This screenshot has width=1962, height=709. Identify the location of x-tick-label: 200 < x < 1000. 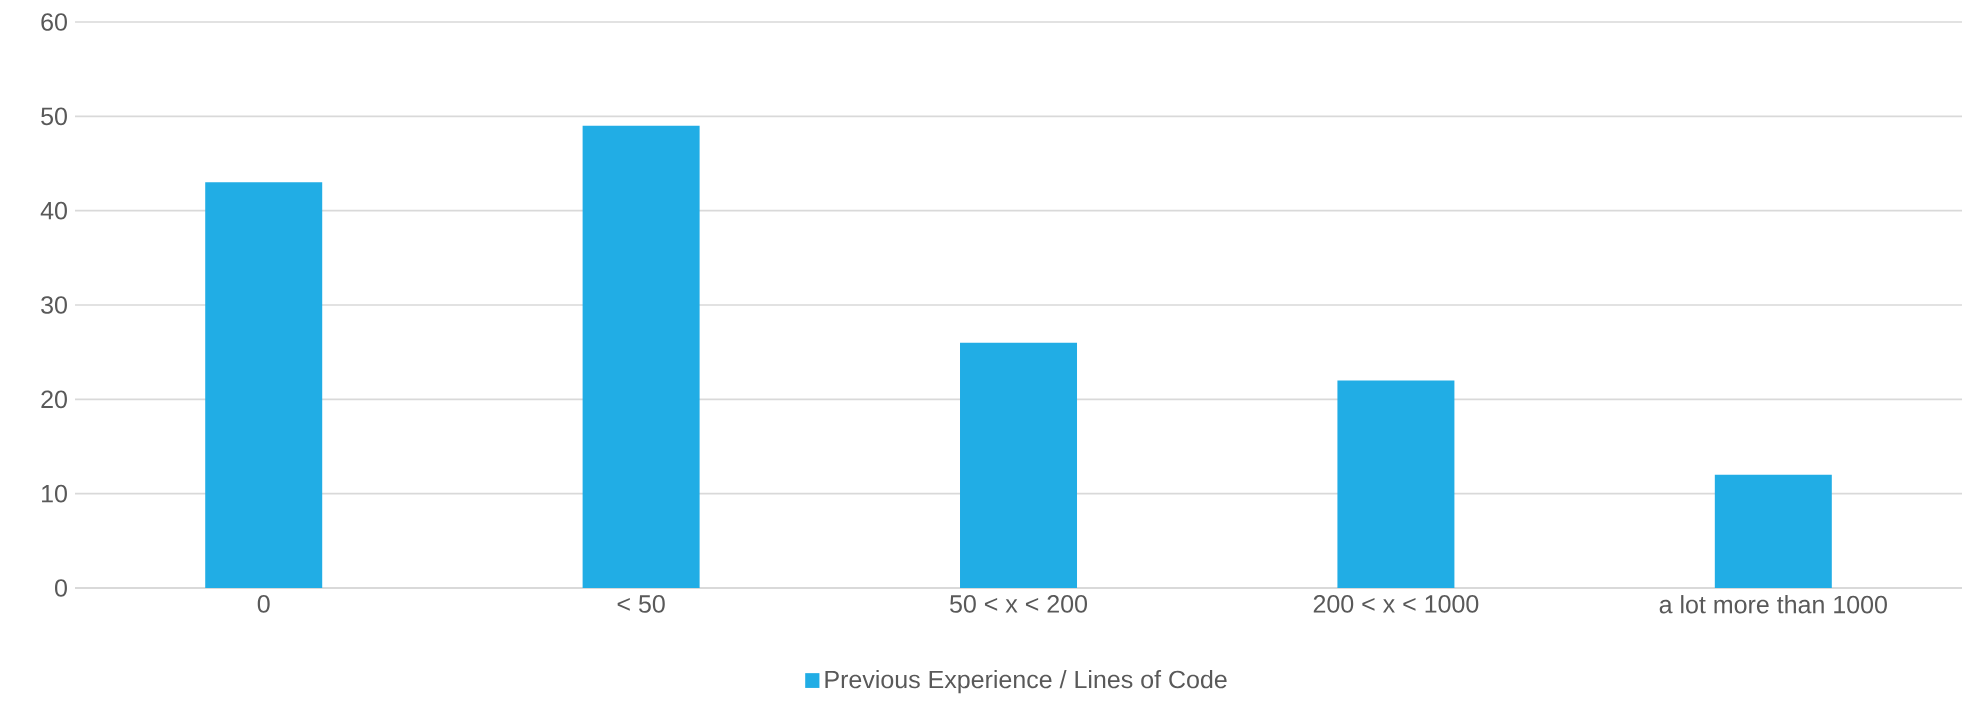
(1396, 604).